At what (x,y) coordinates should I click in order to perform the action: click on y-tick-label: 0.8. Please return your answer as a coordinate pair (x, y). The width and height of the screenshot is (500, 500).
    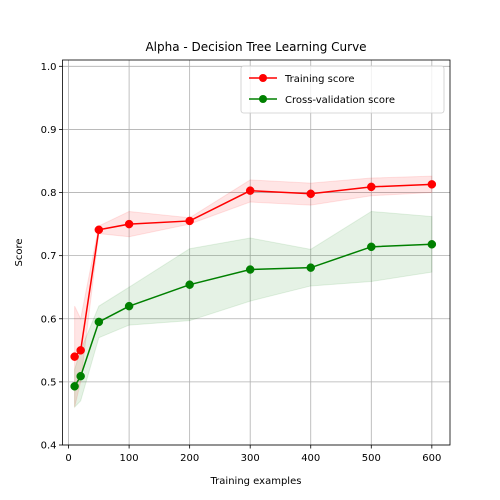
    Looking at the image, I should click on (49, 193).